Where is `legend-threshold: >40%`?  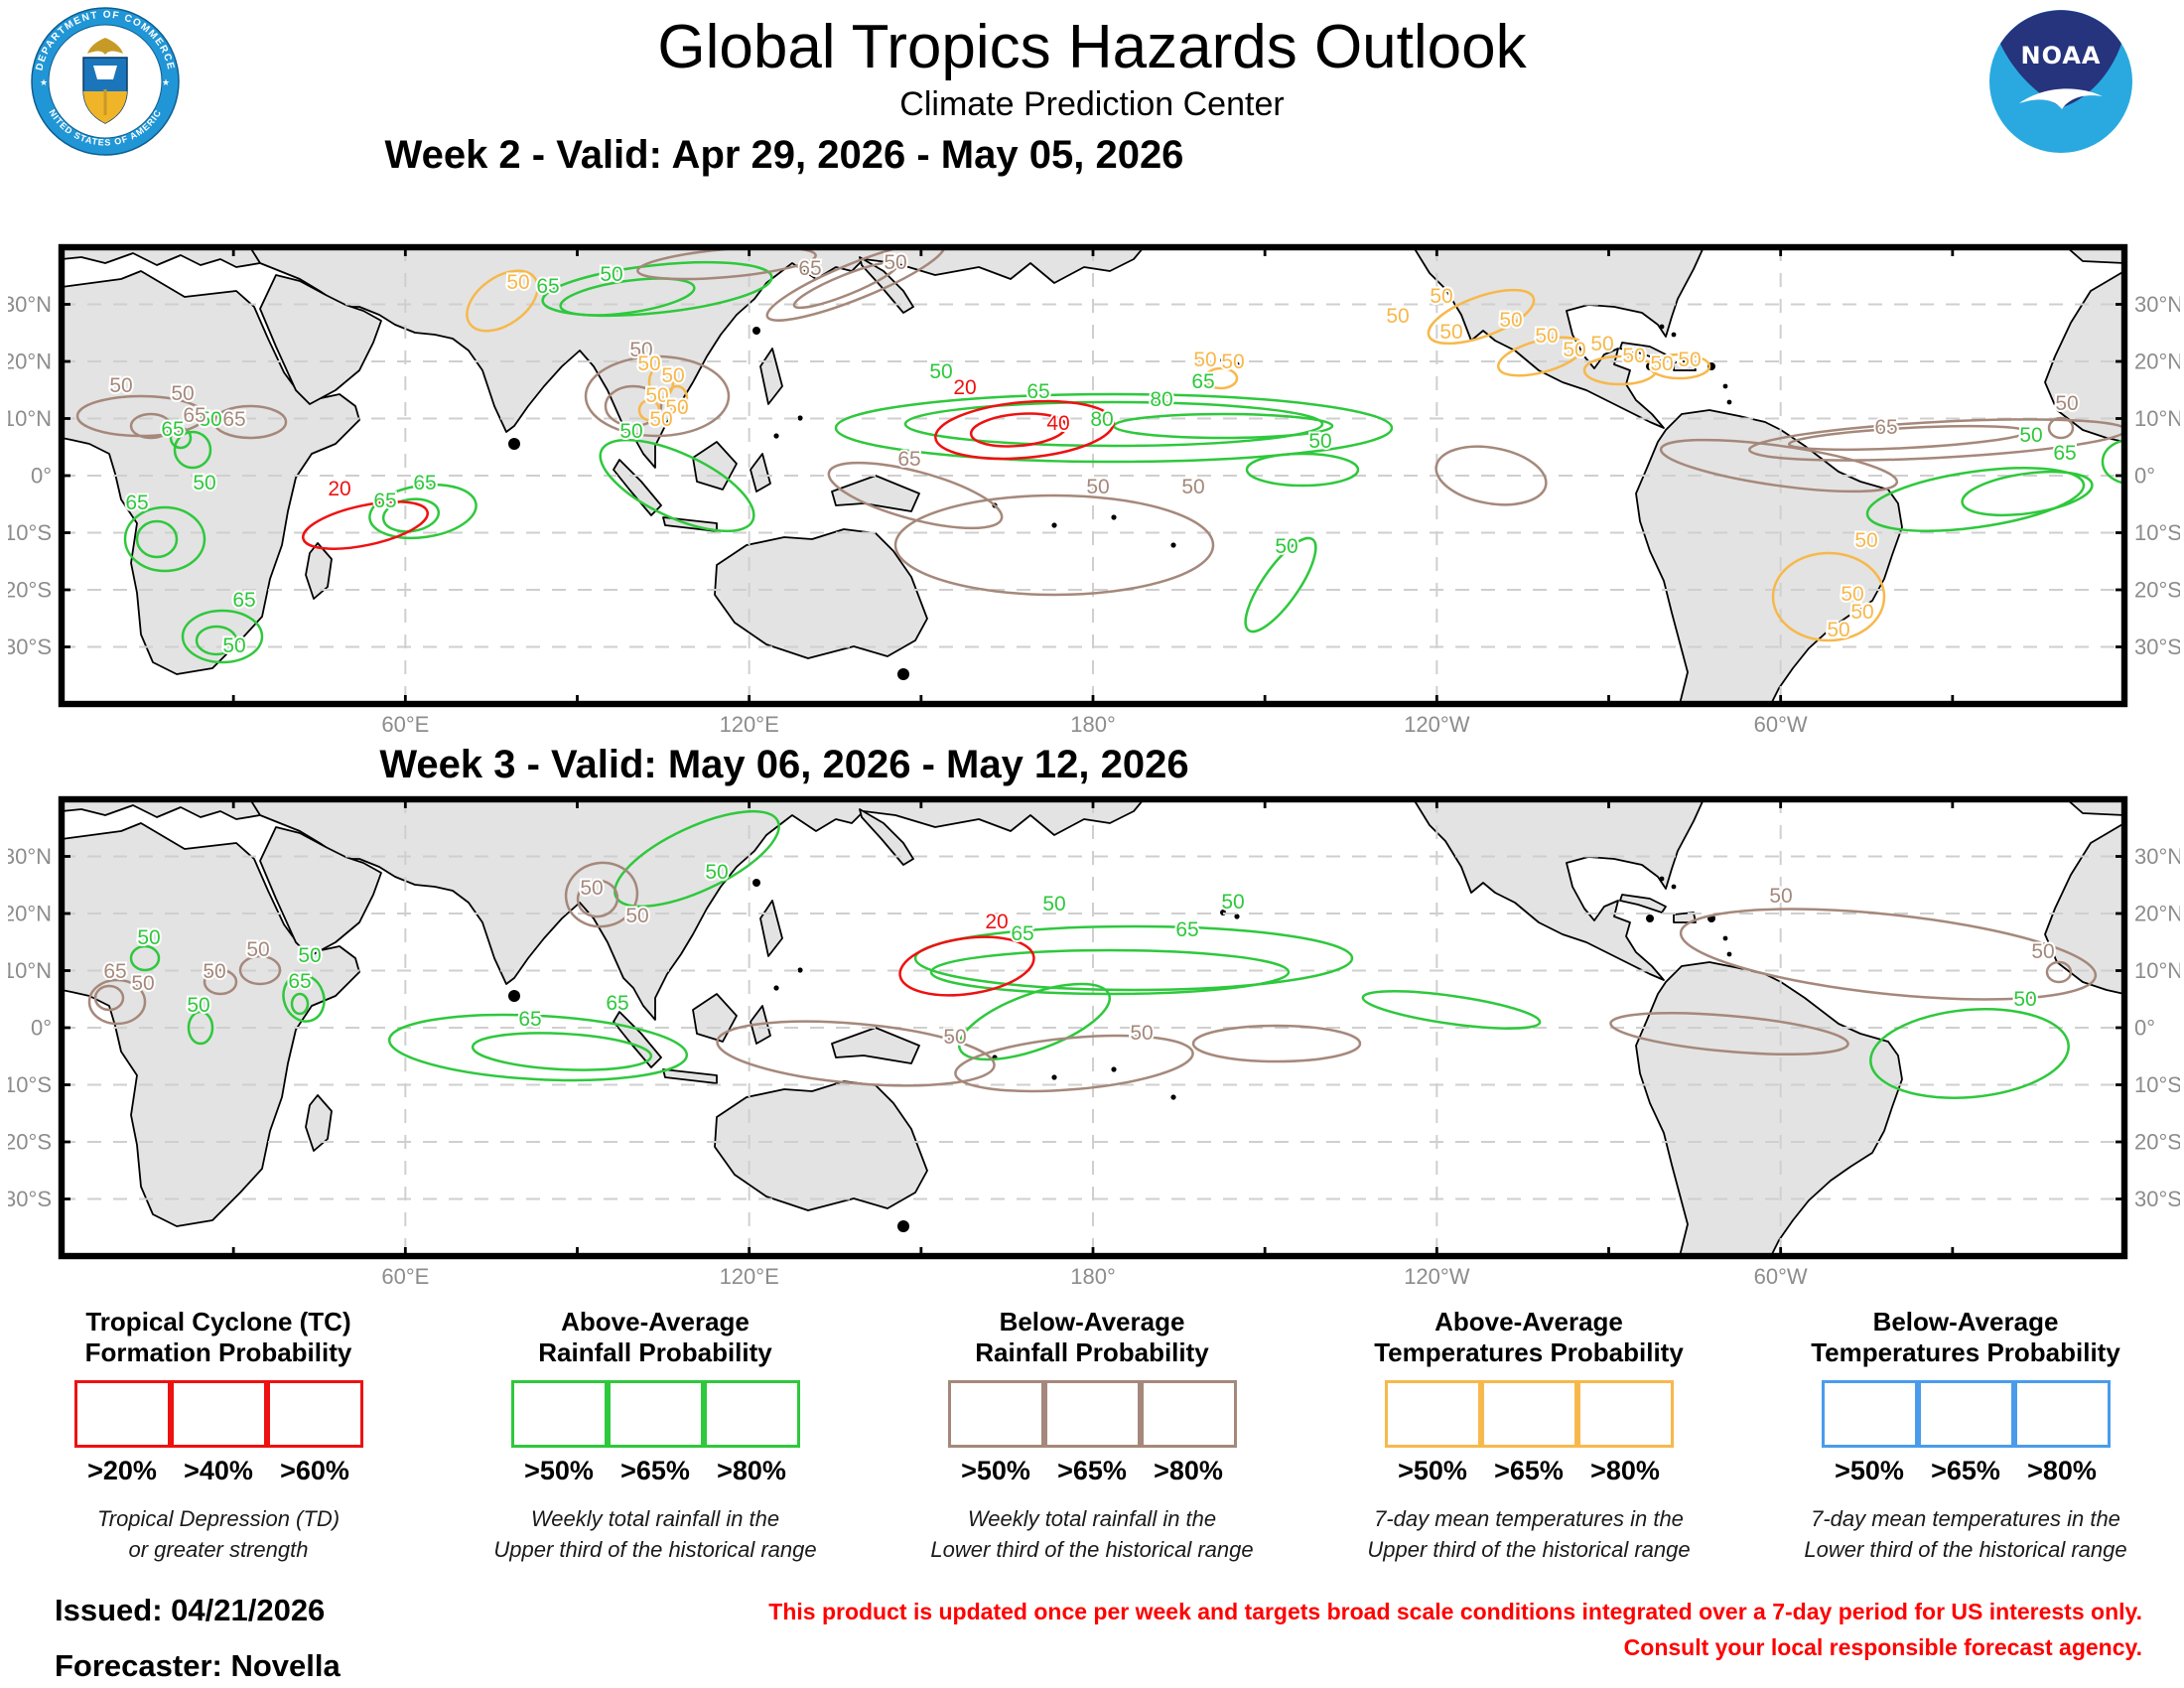
legend-threshold: >40% is located at coordinates (218, 1471).